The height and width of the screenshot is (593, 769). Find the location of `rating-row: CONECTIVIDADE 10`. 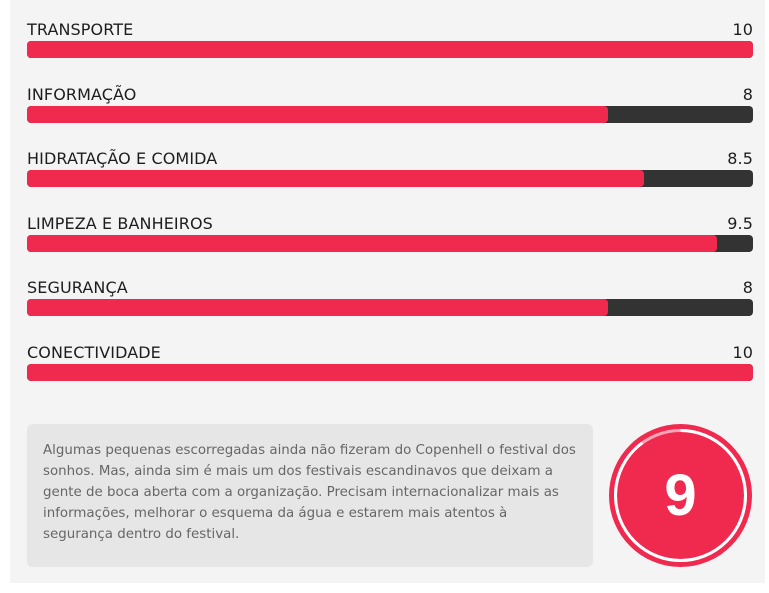

rating-row: CONECTIVIDADE 10 is located at coordinates (390, 360).